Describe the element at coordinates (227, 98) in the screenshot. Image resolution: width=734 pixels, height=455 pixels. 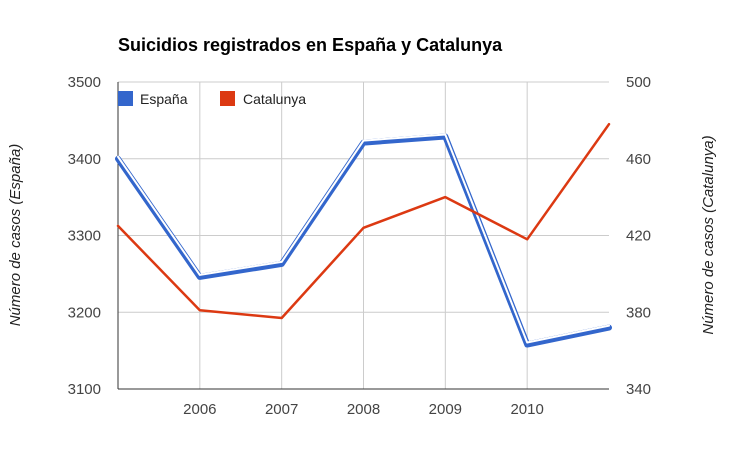
I see `legend-swatch-catalunya` at that location.